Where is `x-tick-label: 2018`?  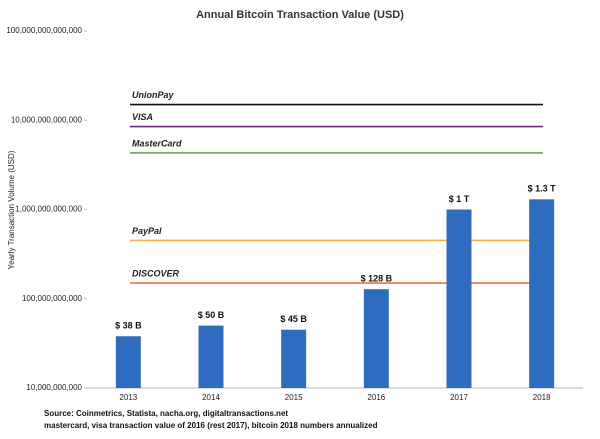 x-tick-label: 2018 is located at coordinates (542, 397).